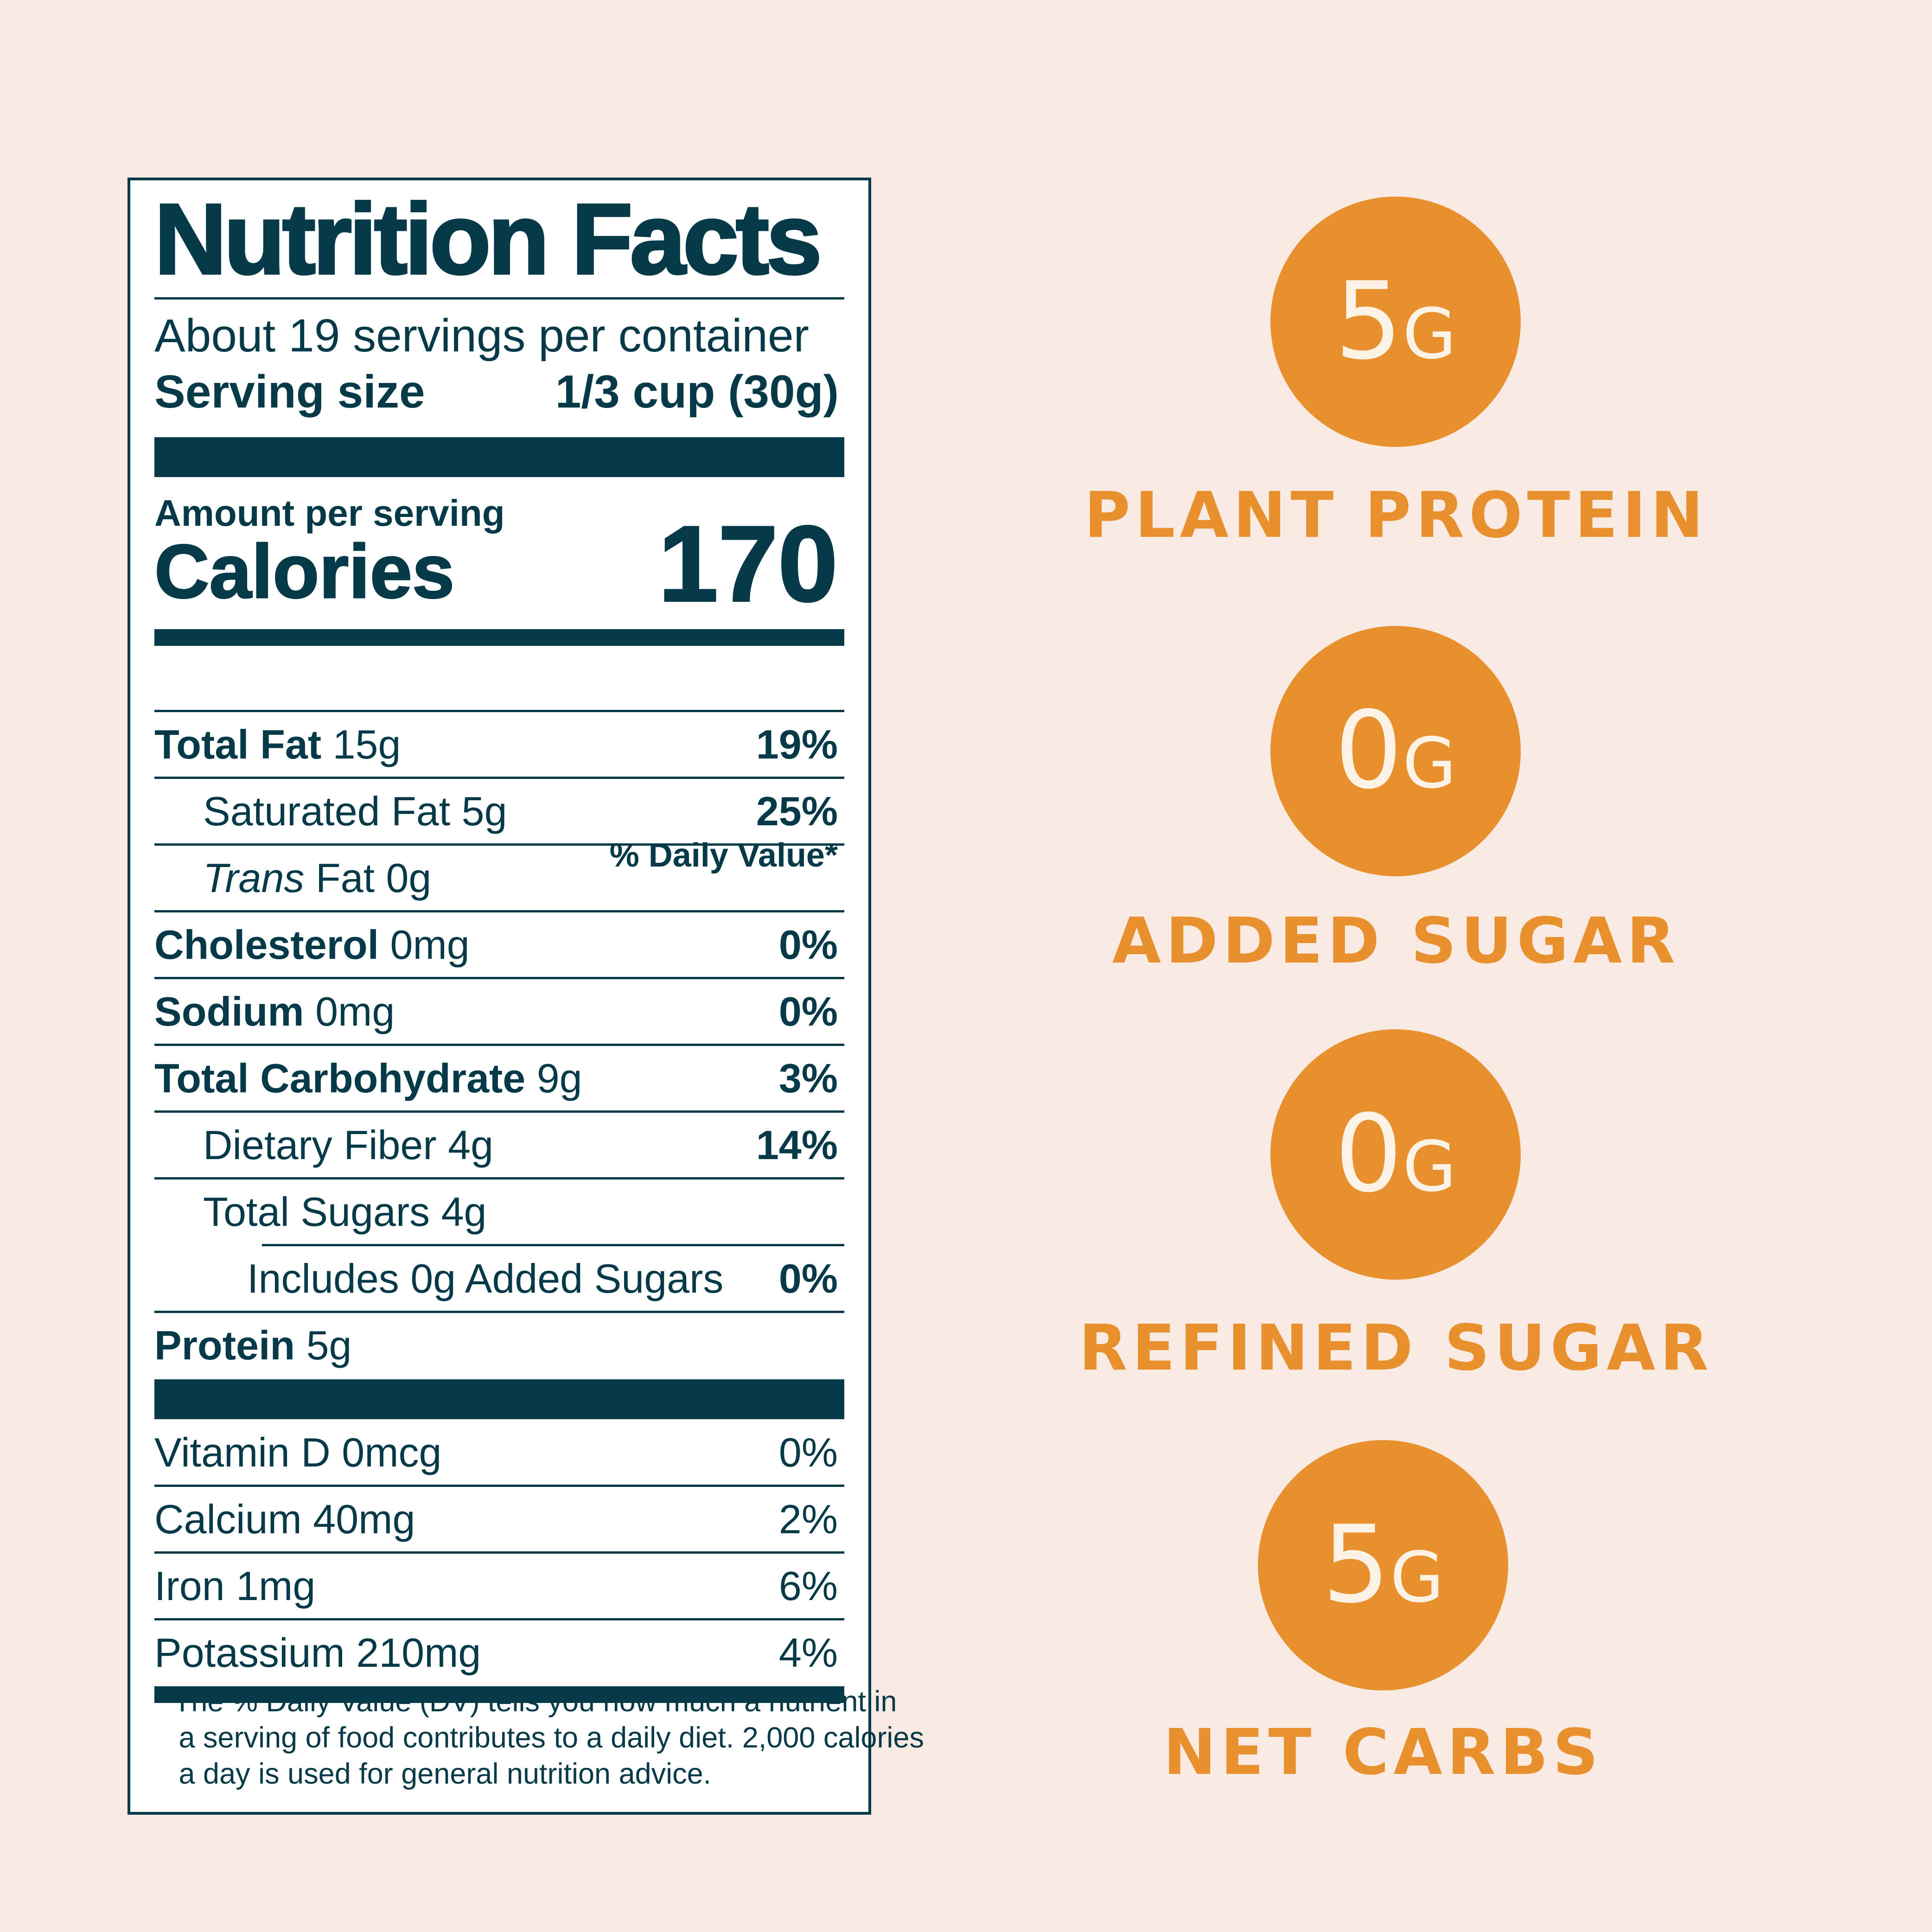 The width and height of the screenshot is (1932, 1932). Describe the element at coordinates (304, 571) in the screenshot. I see `calories-label: Calories` at that location.